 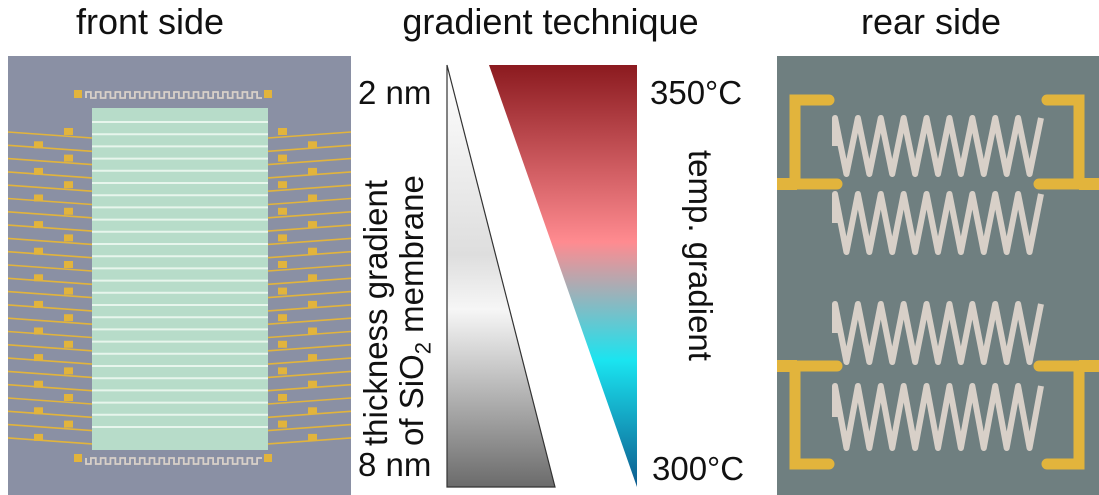 I want to click on top-heater-pad-right, so click(x=268, y=94).